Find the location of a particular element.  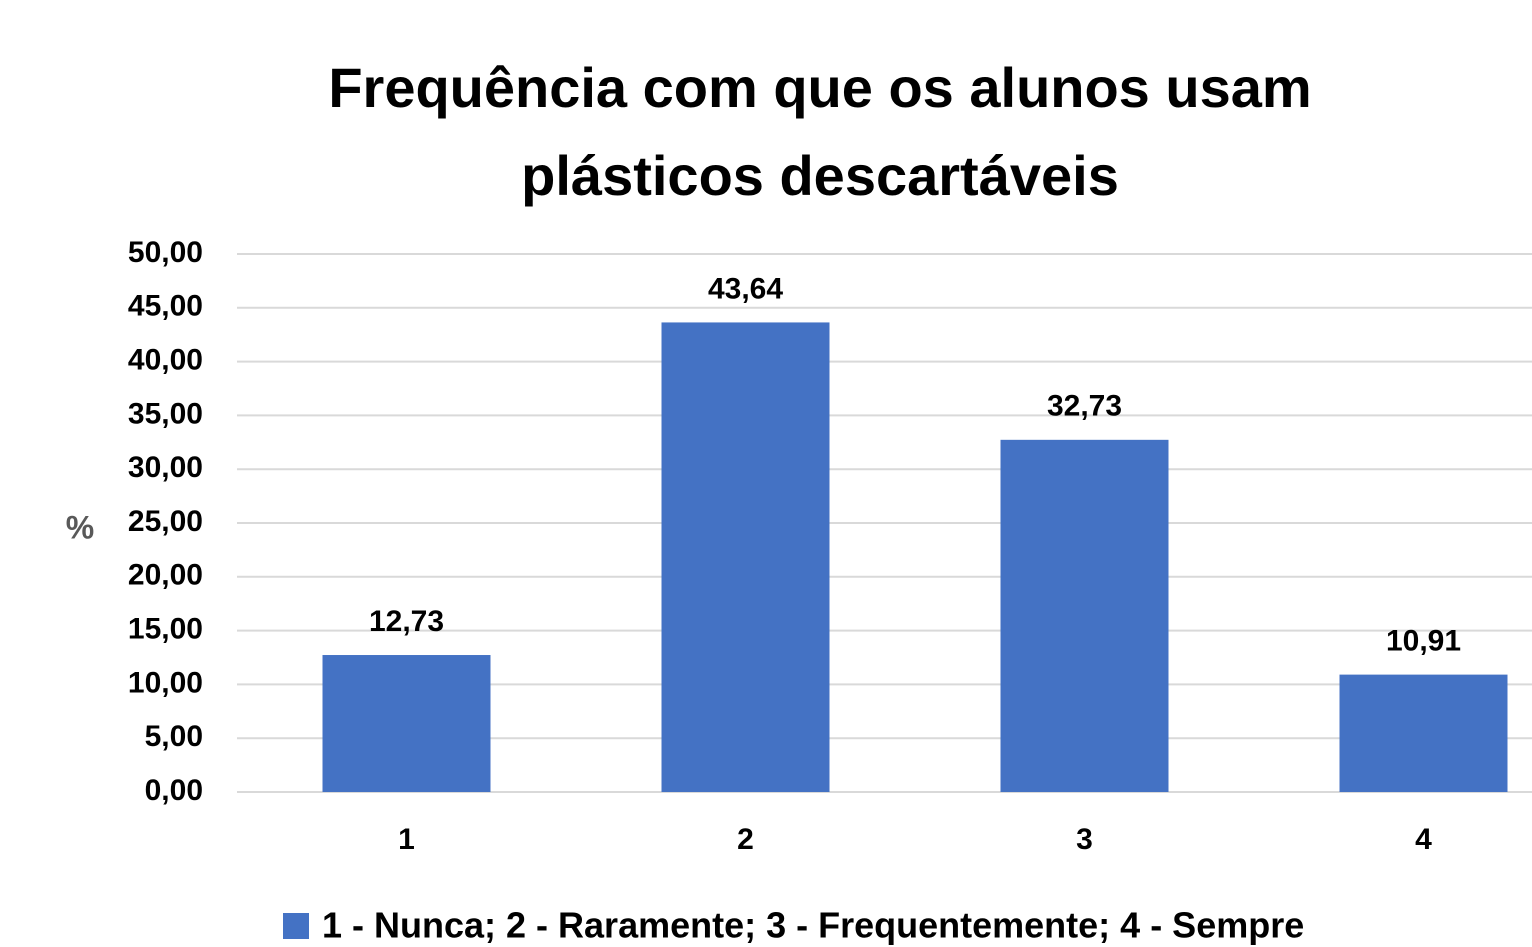

x-tick-label: 3 is located at coordinates (1084, 839).